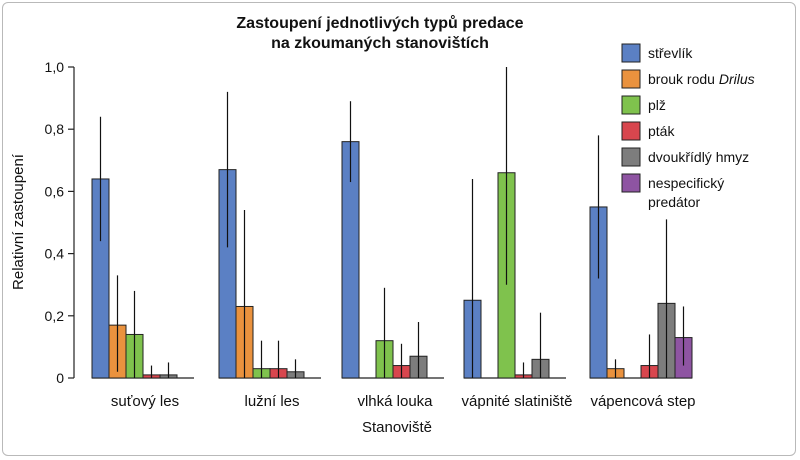 The height and width of the screenshot is (460, 800). What do you see at coordinates (698, 157) in the screenshot?
I see `legend-label: dvoukřídlý hmyz` at bounding box center [698, 157].